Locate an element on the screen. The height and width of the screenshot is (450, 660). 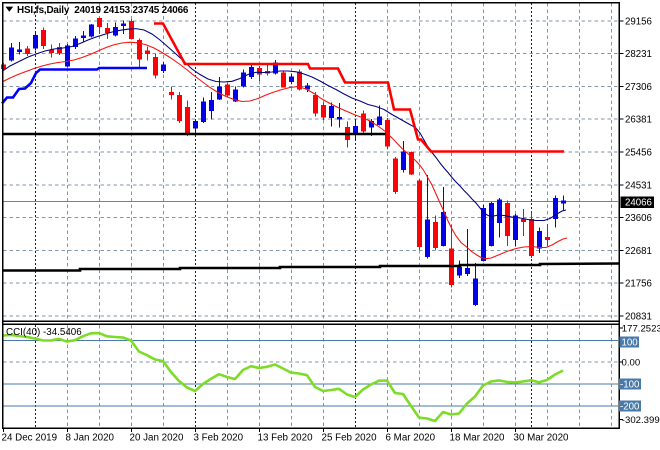
svg-text: 8 Jan 2020 is located at coordinates (90, 438).